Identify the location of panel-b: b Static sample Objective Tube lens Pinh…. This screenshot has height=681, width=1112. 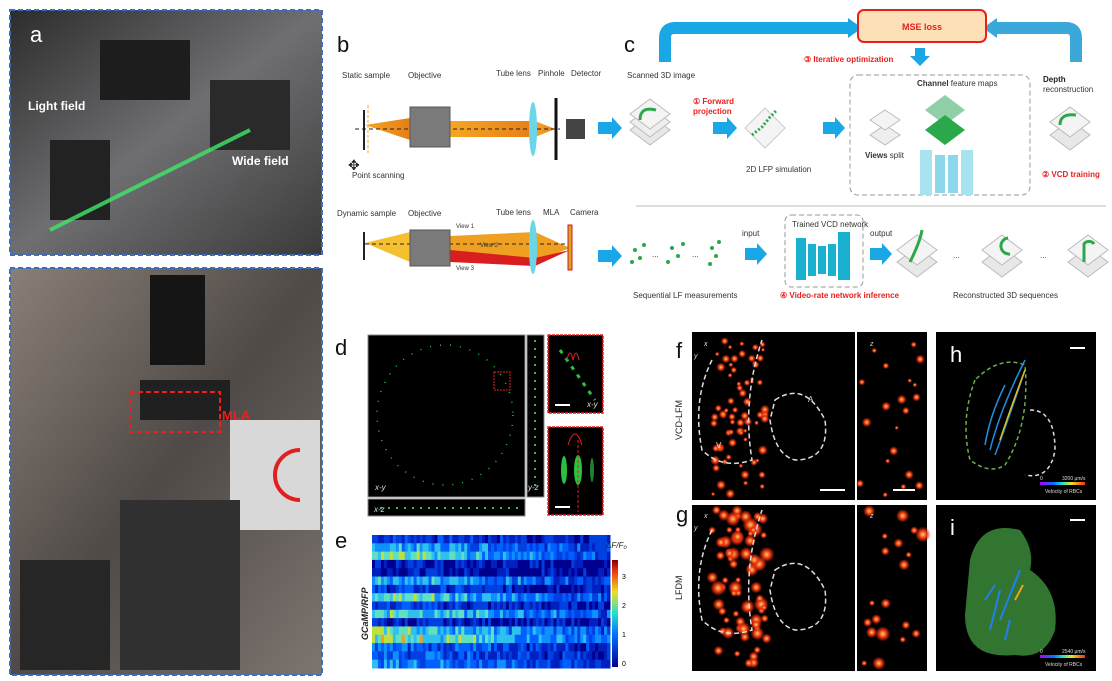
(469, 153).